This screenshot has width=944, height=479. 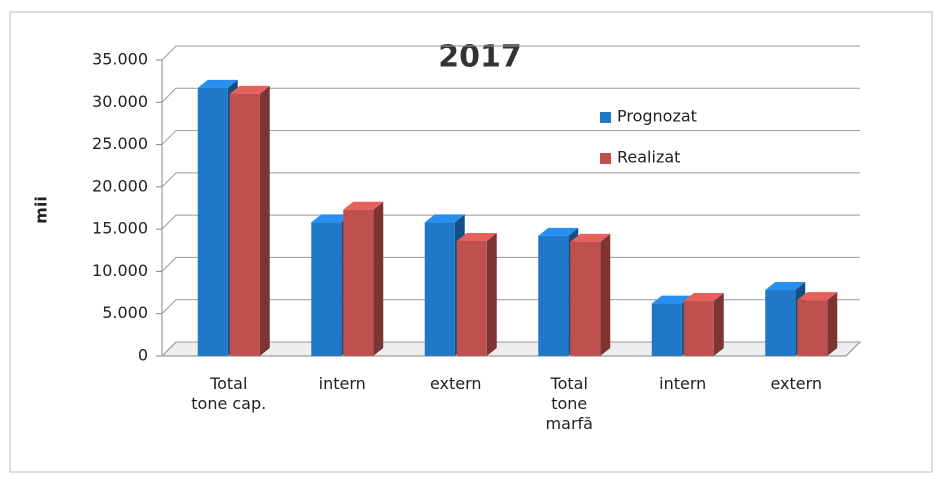 I want to click on y-axis-label: mii, so click(x=41, y=210).